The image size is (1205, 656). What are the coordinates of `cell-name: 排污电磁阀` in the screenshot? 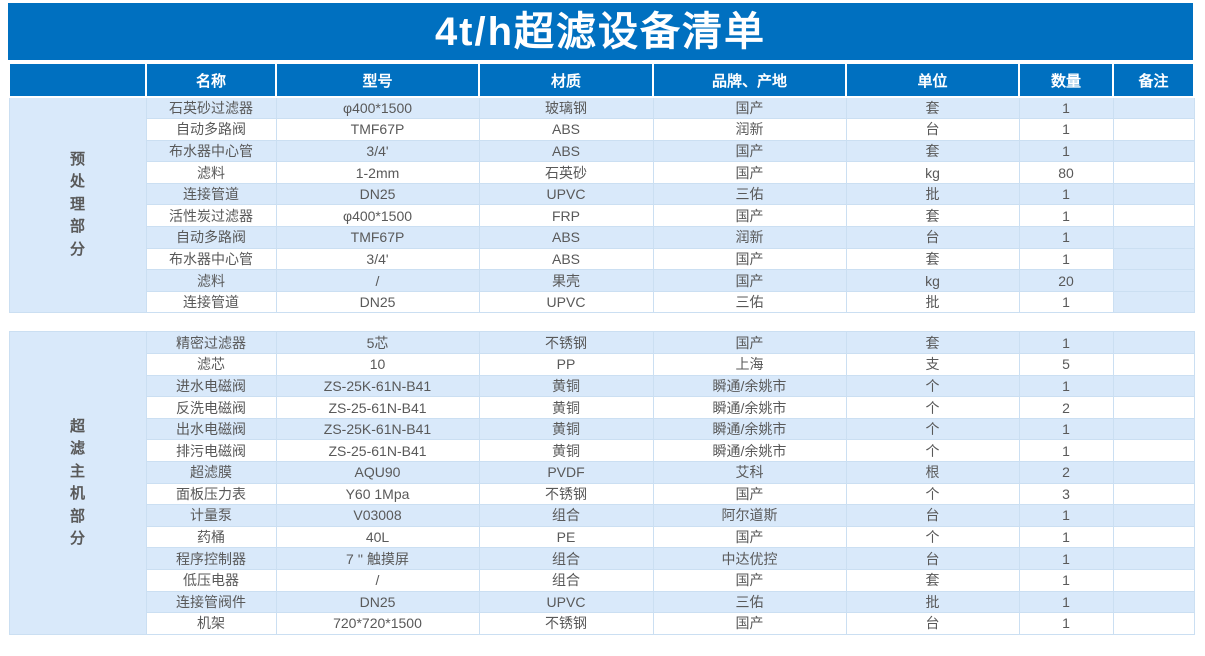 It's located at (211, 450).